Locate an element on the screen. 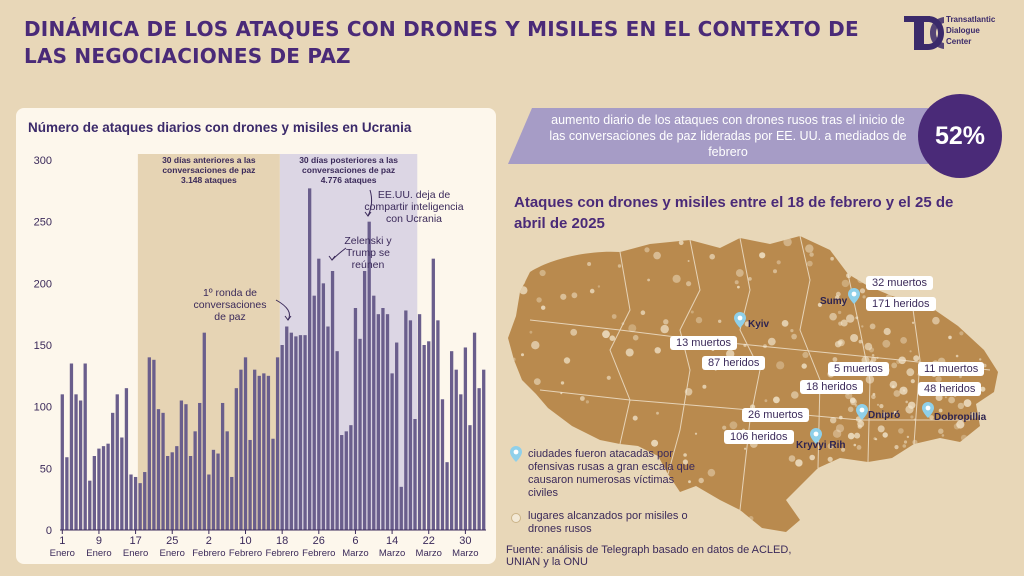 The height and width of the screenshot is (576, 1024). region-label: conversaciones de paz is located at coordinates (348, 170).